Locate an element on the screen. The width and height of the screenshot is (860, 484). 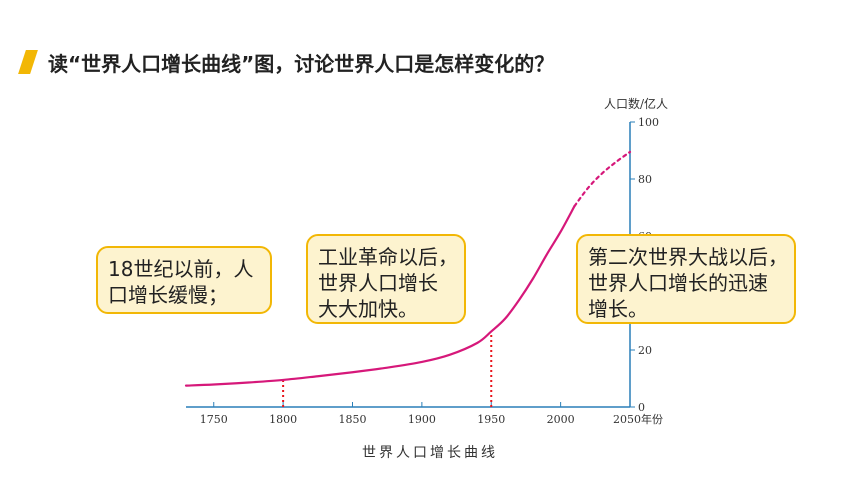
y-tick-label: 20 is located at coordinates (645, 350).